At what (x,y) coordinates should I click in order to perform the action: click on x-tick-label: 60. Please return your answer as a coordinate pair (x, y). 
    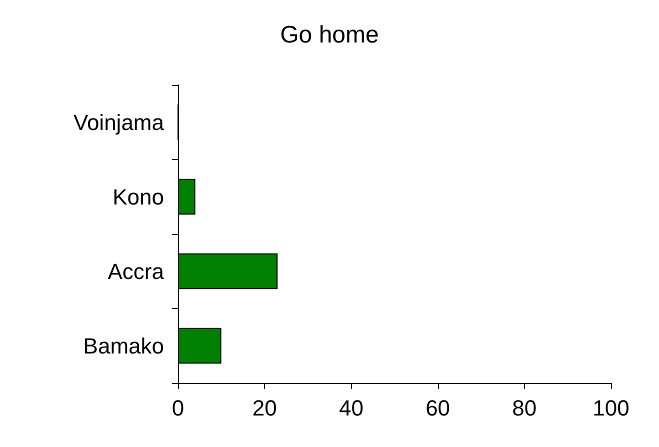
    Looking at the image, I should click on (438, 408).